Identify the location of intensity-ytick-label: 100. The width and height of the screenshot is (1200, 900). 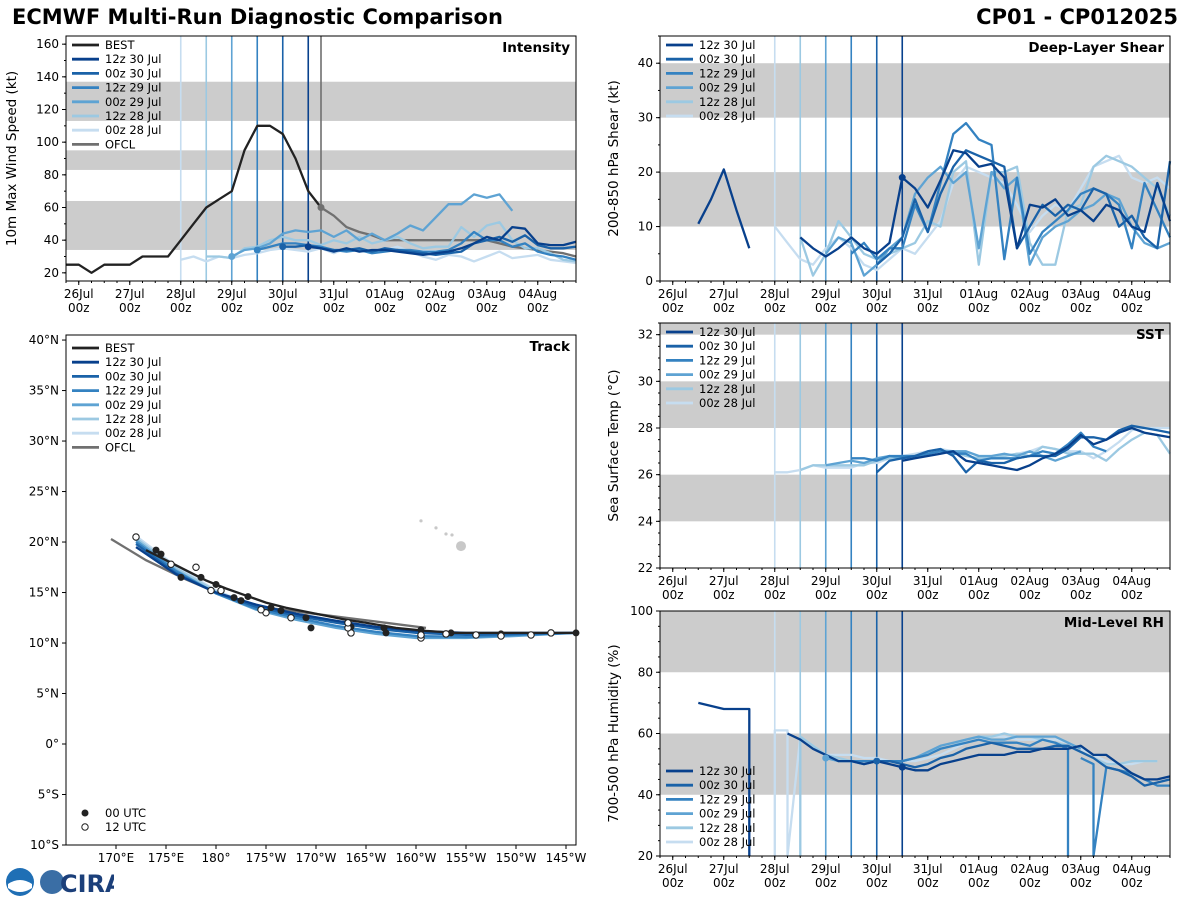
(47, 142).